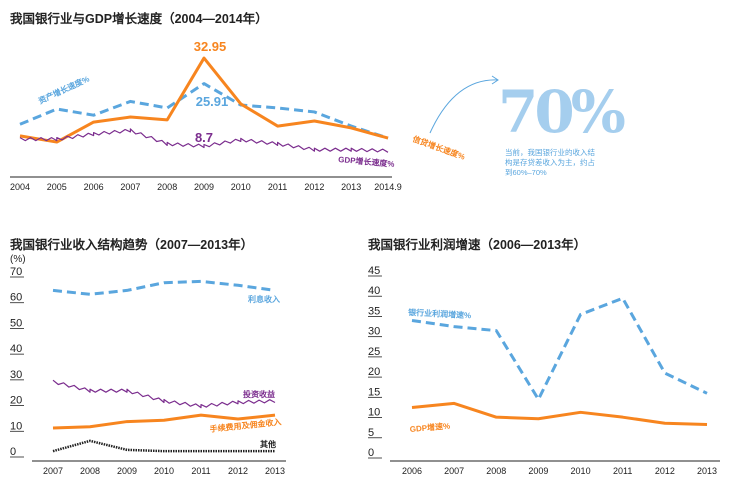  What do you see at coordinates (388, 187) in the screenshot?
I see `x-tick-label: 2014.9` at bounding box center [388, 187].